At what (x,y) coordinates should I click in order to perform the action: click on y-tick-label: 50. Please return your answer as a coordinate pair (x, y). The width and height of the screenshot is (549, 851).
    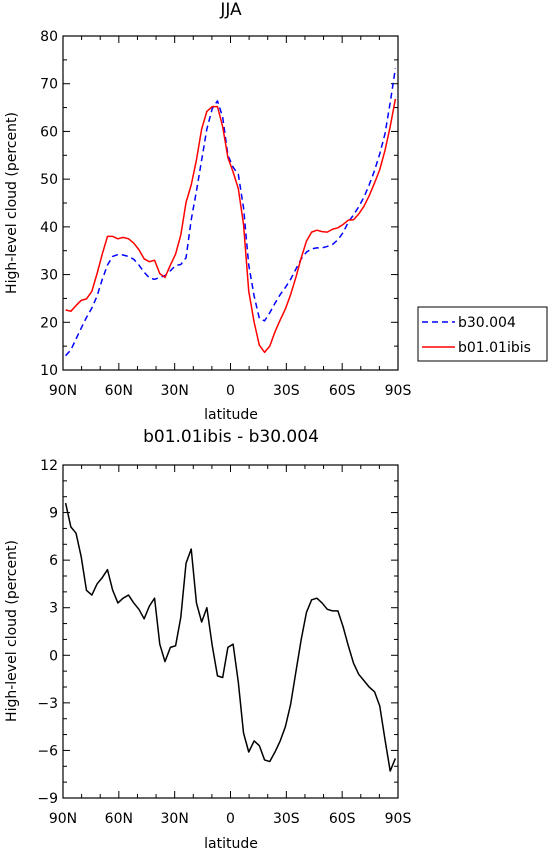
    Looking at the image, I should click on (49, 180).